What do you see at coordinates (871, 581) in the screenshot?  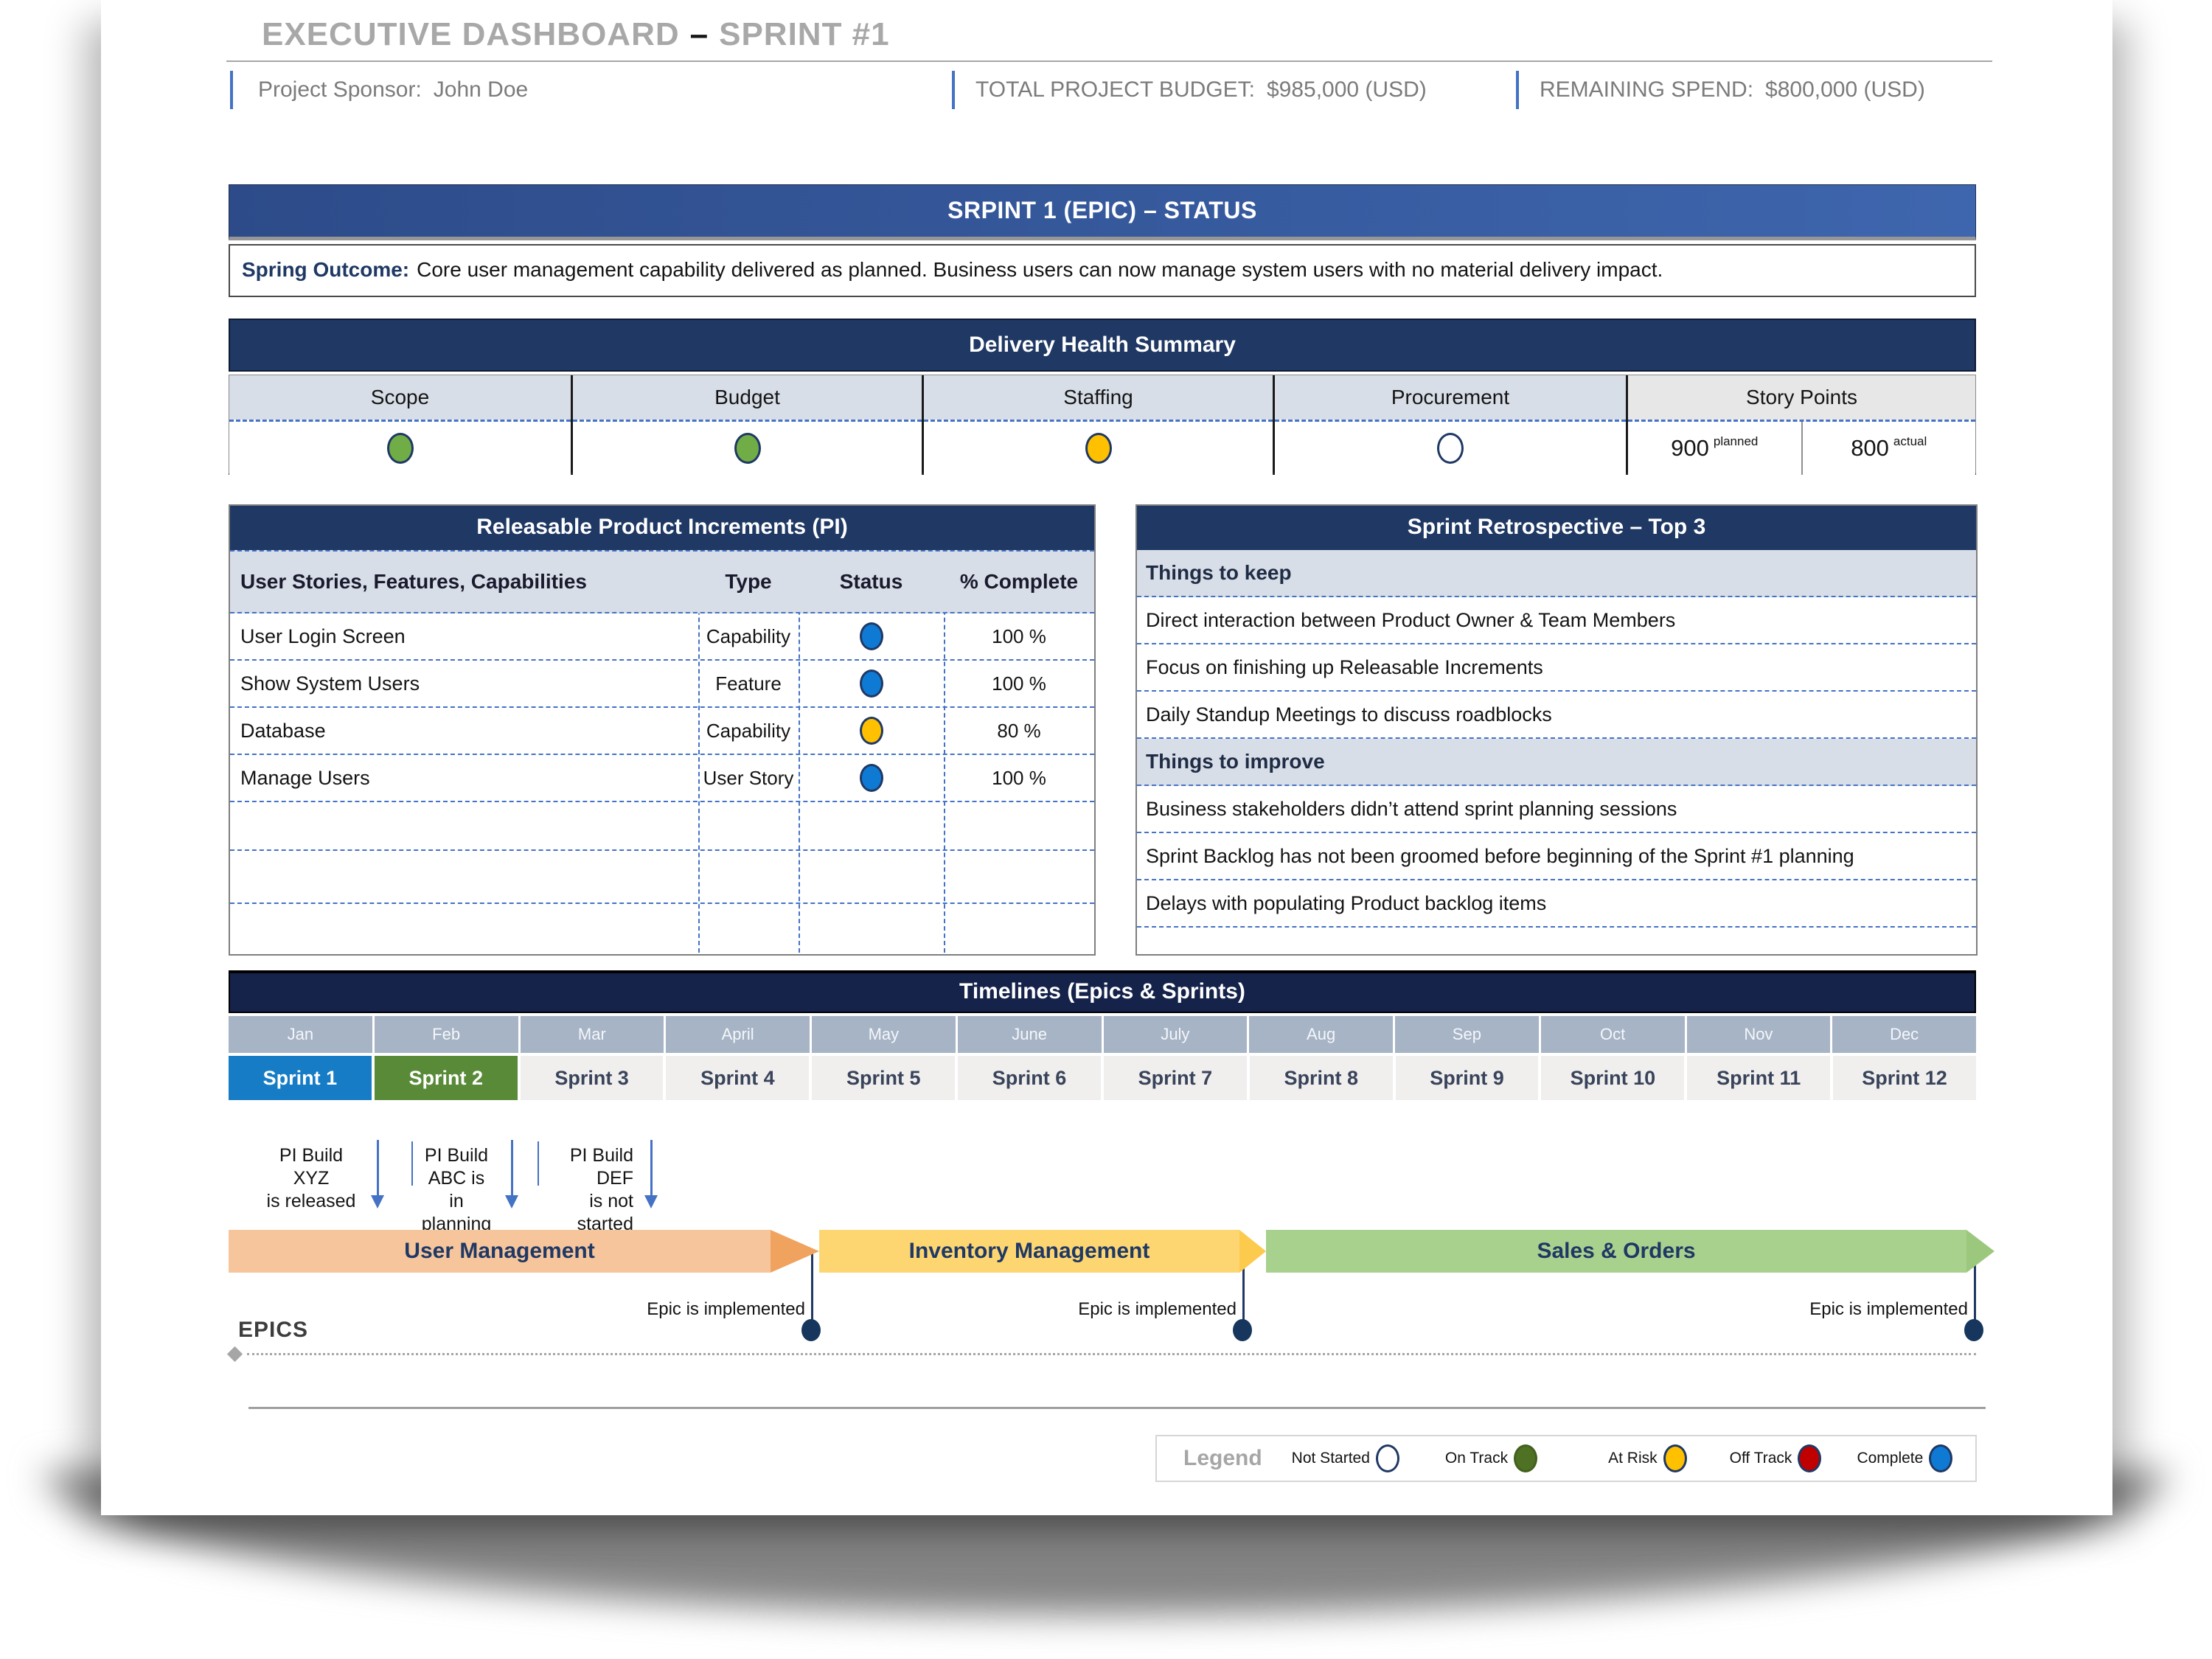 I see `pi-header-status: Status` at bounding box center [871, 581].